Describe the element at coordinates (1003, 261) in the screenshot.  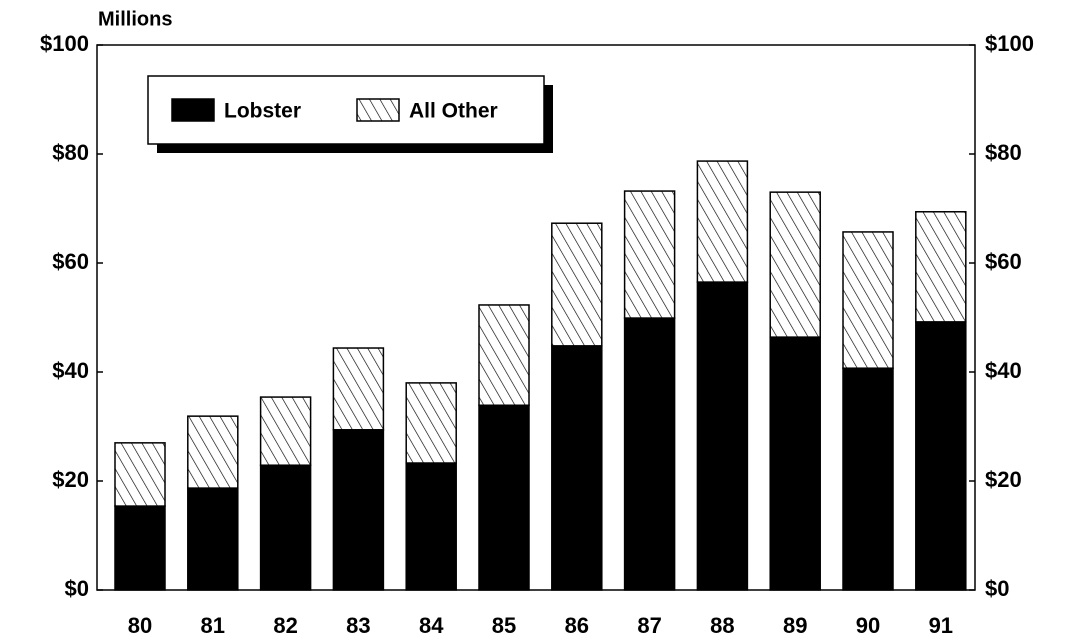
I see `y2-tick-label: $60` at that location.